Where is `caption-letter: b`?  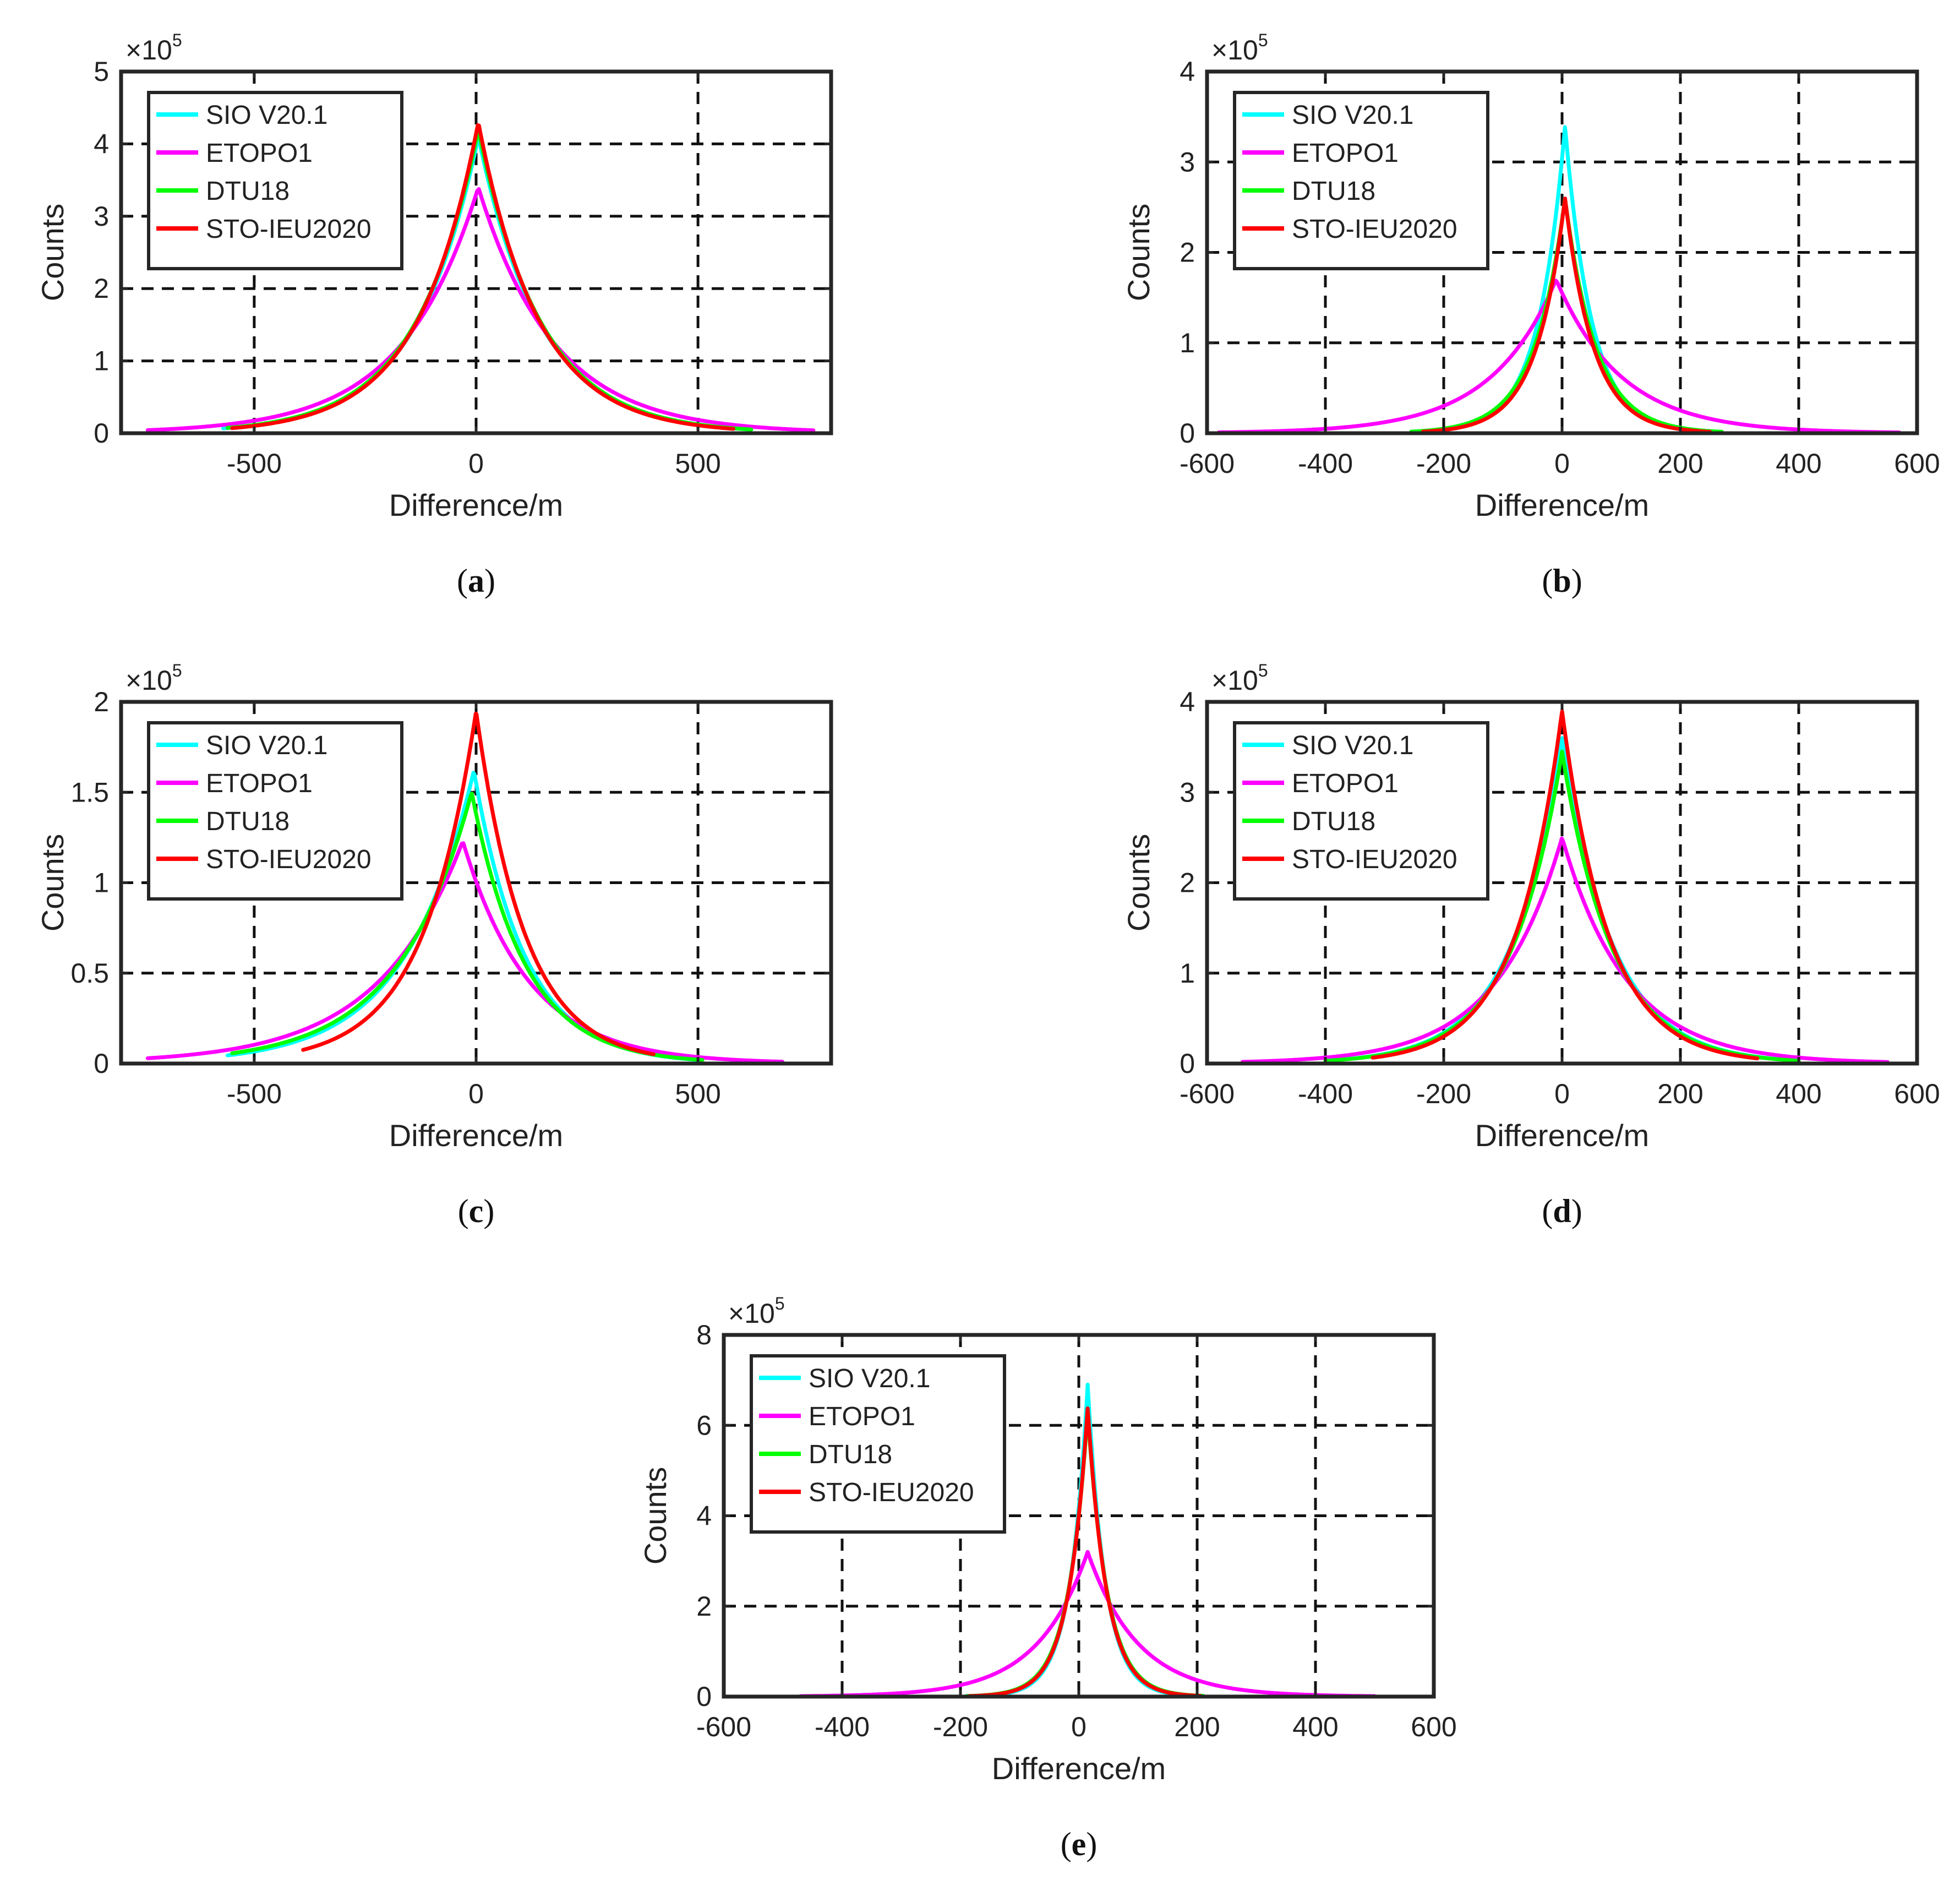
caption-letter: b is located at coordinates (1562, 581).